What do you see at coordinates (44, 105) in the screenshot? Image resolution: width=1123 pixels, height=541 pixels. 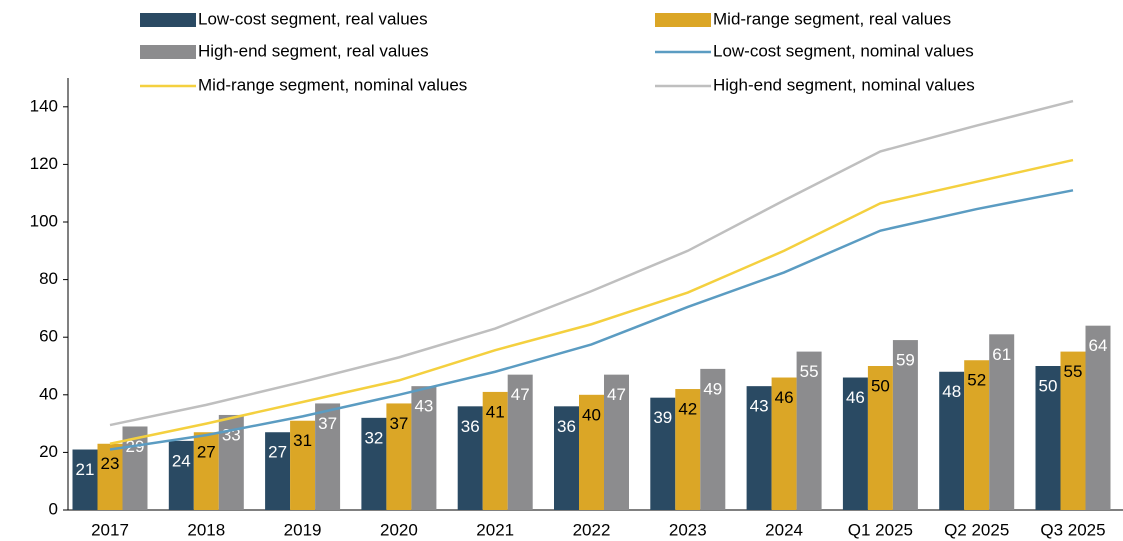 I see `y-tick-label: 140` at bounding box center [44, 105].